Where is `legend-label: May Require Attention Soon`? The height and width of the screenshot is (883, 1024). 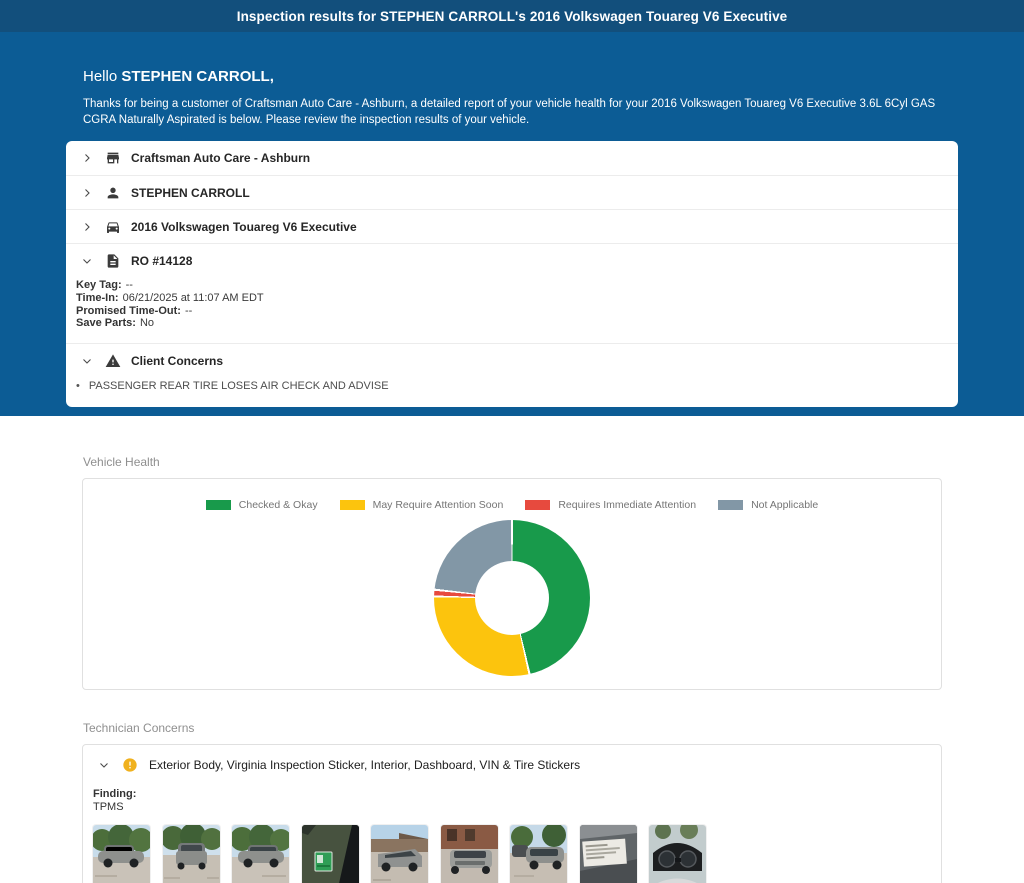 legend-label: May Require Attention Soon is located at coordinates (438, 505).